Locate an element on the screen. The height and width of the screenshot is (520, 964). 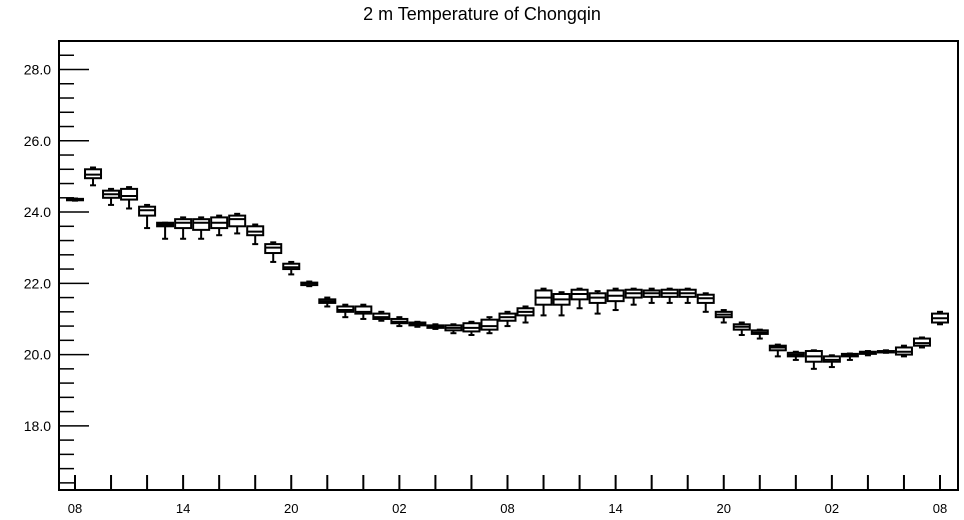
y-tick-label: 28.0 is located at coordinates (37, 70).